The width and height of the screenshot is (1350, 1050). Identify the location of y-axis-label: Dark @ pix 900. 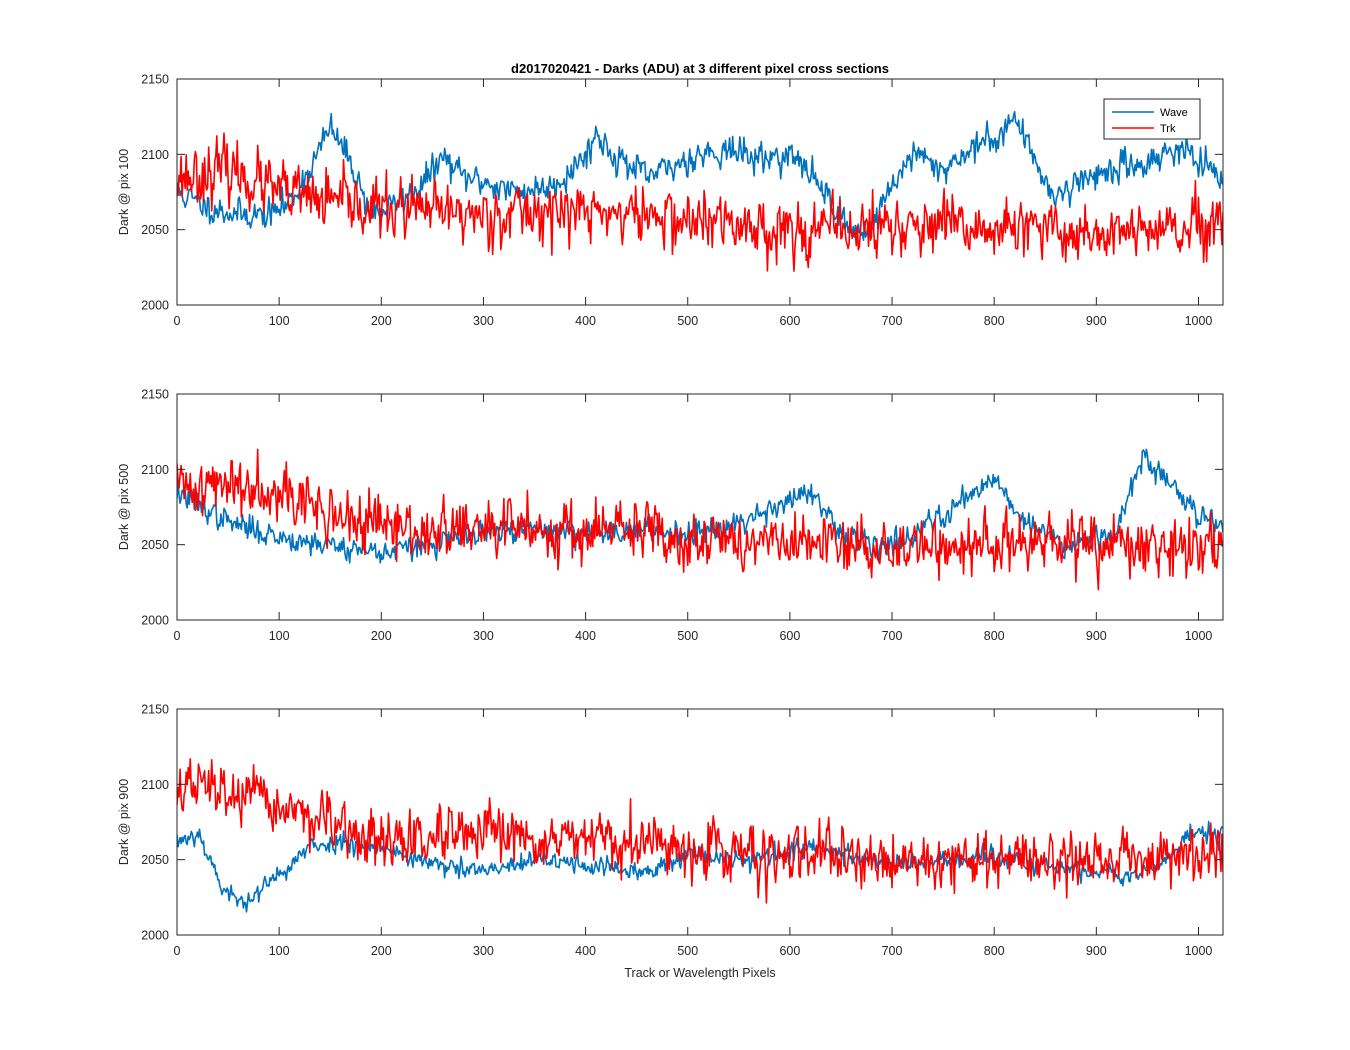
(124, 822).